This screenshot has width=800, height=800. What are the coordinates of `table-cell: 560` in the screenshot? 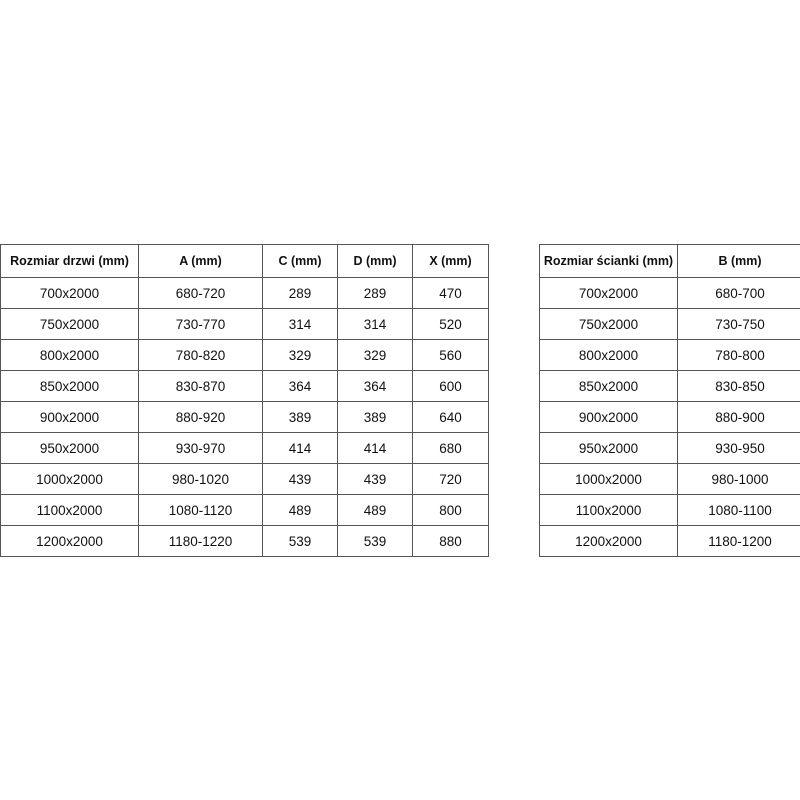 It's located at (450, 355).